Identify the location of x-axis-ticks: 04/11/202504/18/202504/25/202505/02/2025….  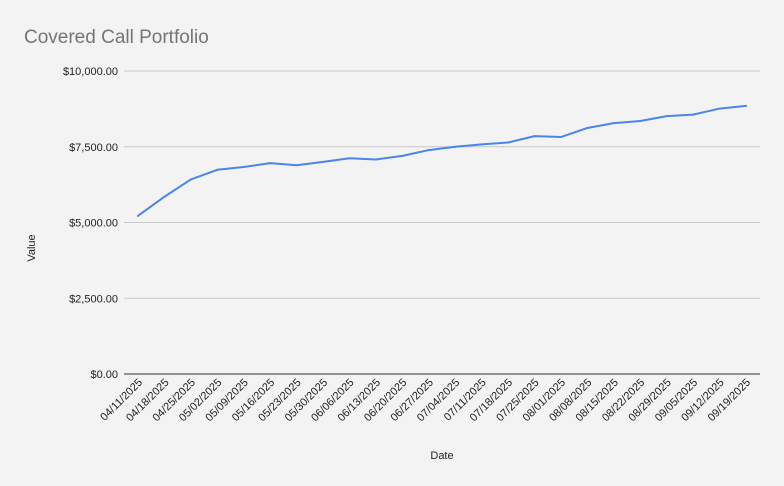
(425, 400).